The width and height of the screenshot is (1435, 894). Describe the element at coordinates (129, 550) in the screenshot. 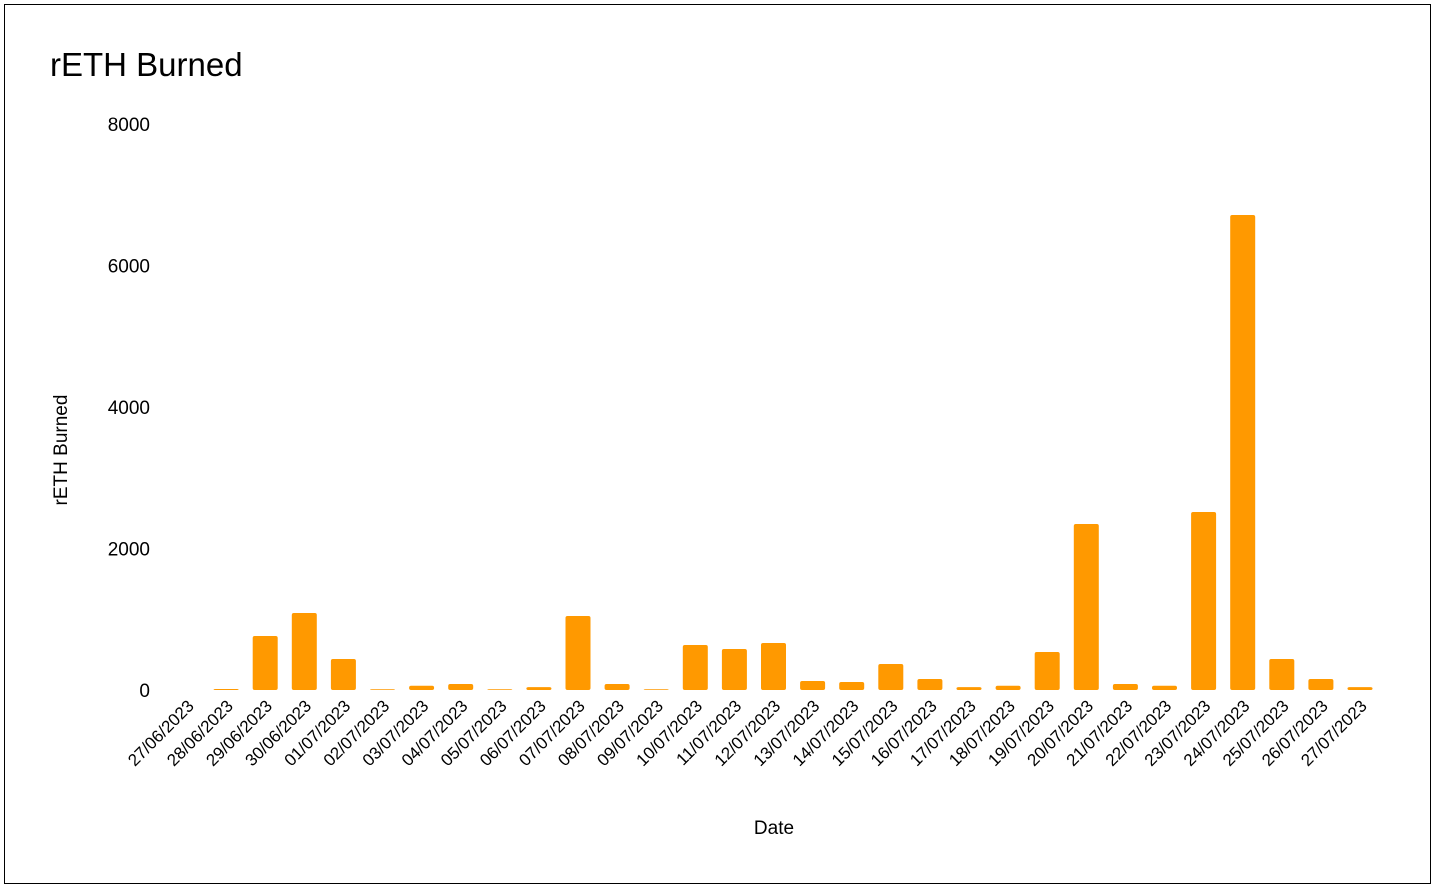

I see `y-tick-label: 2000` at that location.